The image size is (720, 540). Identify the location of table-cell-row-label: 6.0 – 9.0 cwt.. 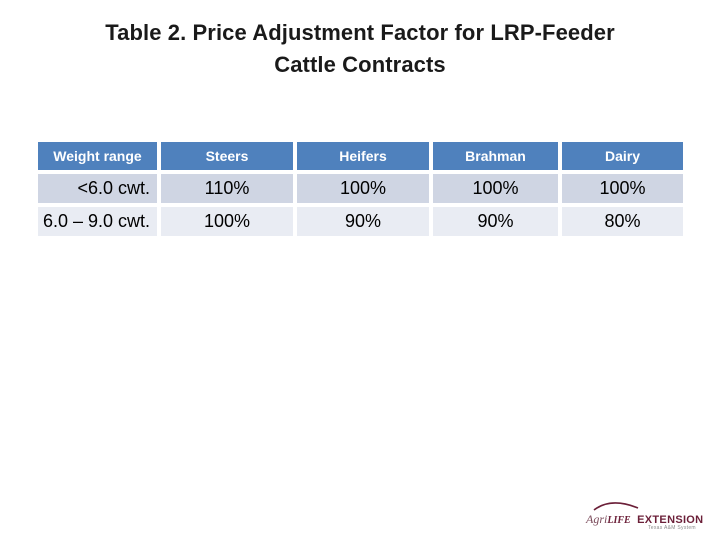
(97, 221).